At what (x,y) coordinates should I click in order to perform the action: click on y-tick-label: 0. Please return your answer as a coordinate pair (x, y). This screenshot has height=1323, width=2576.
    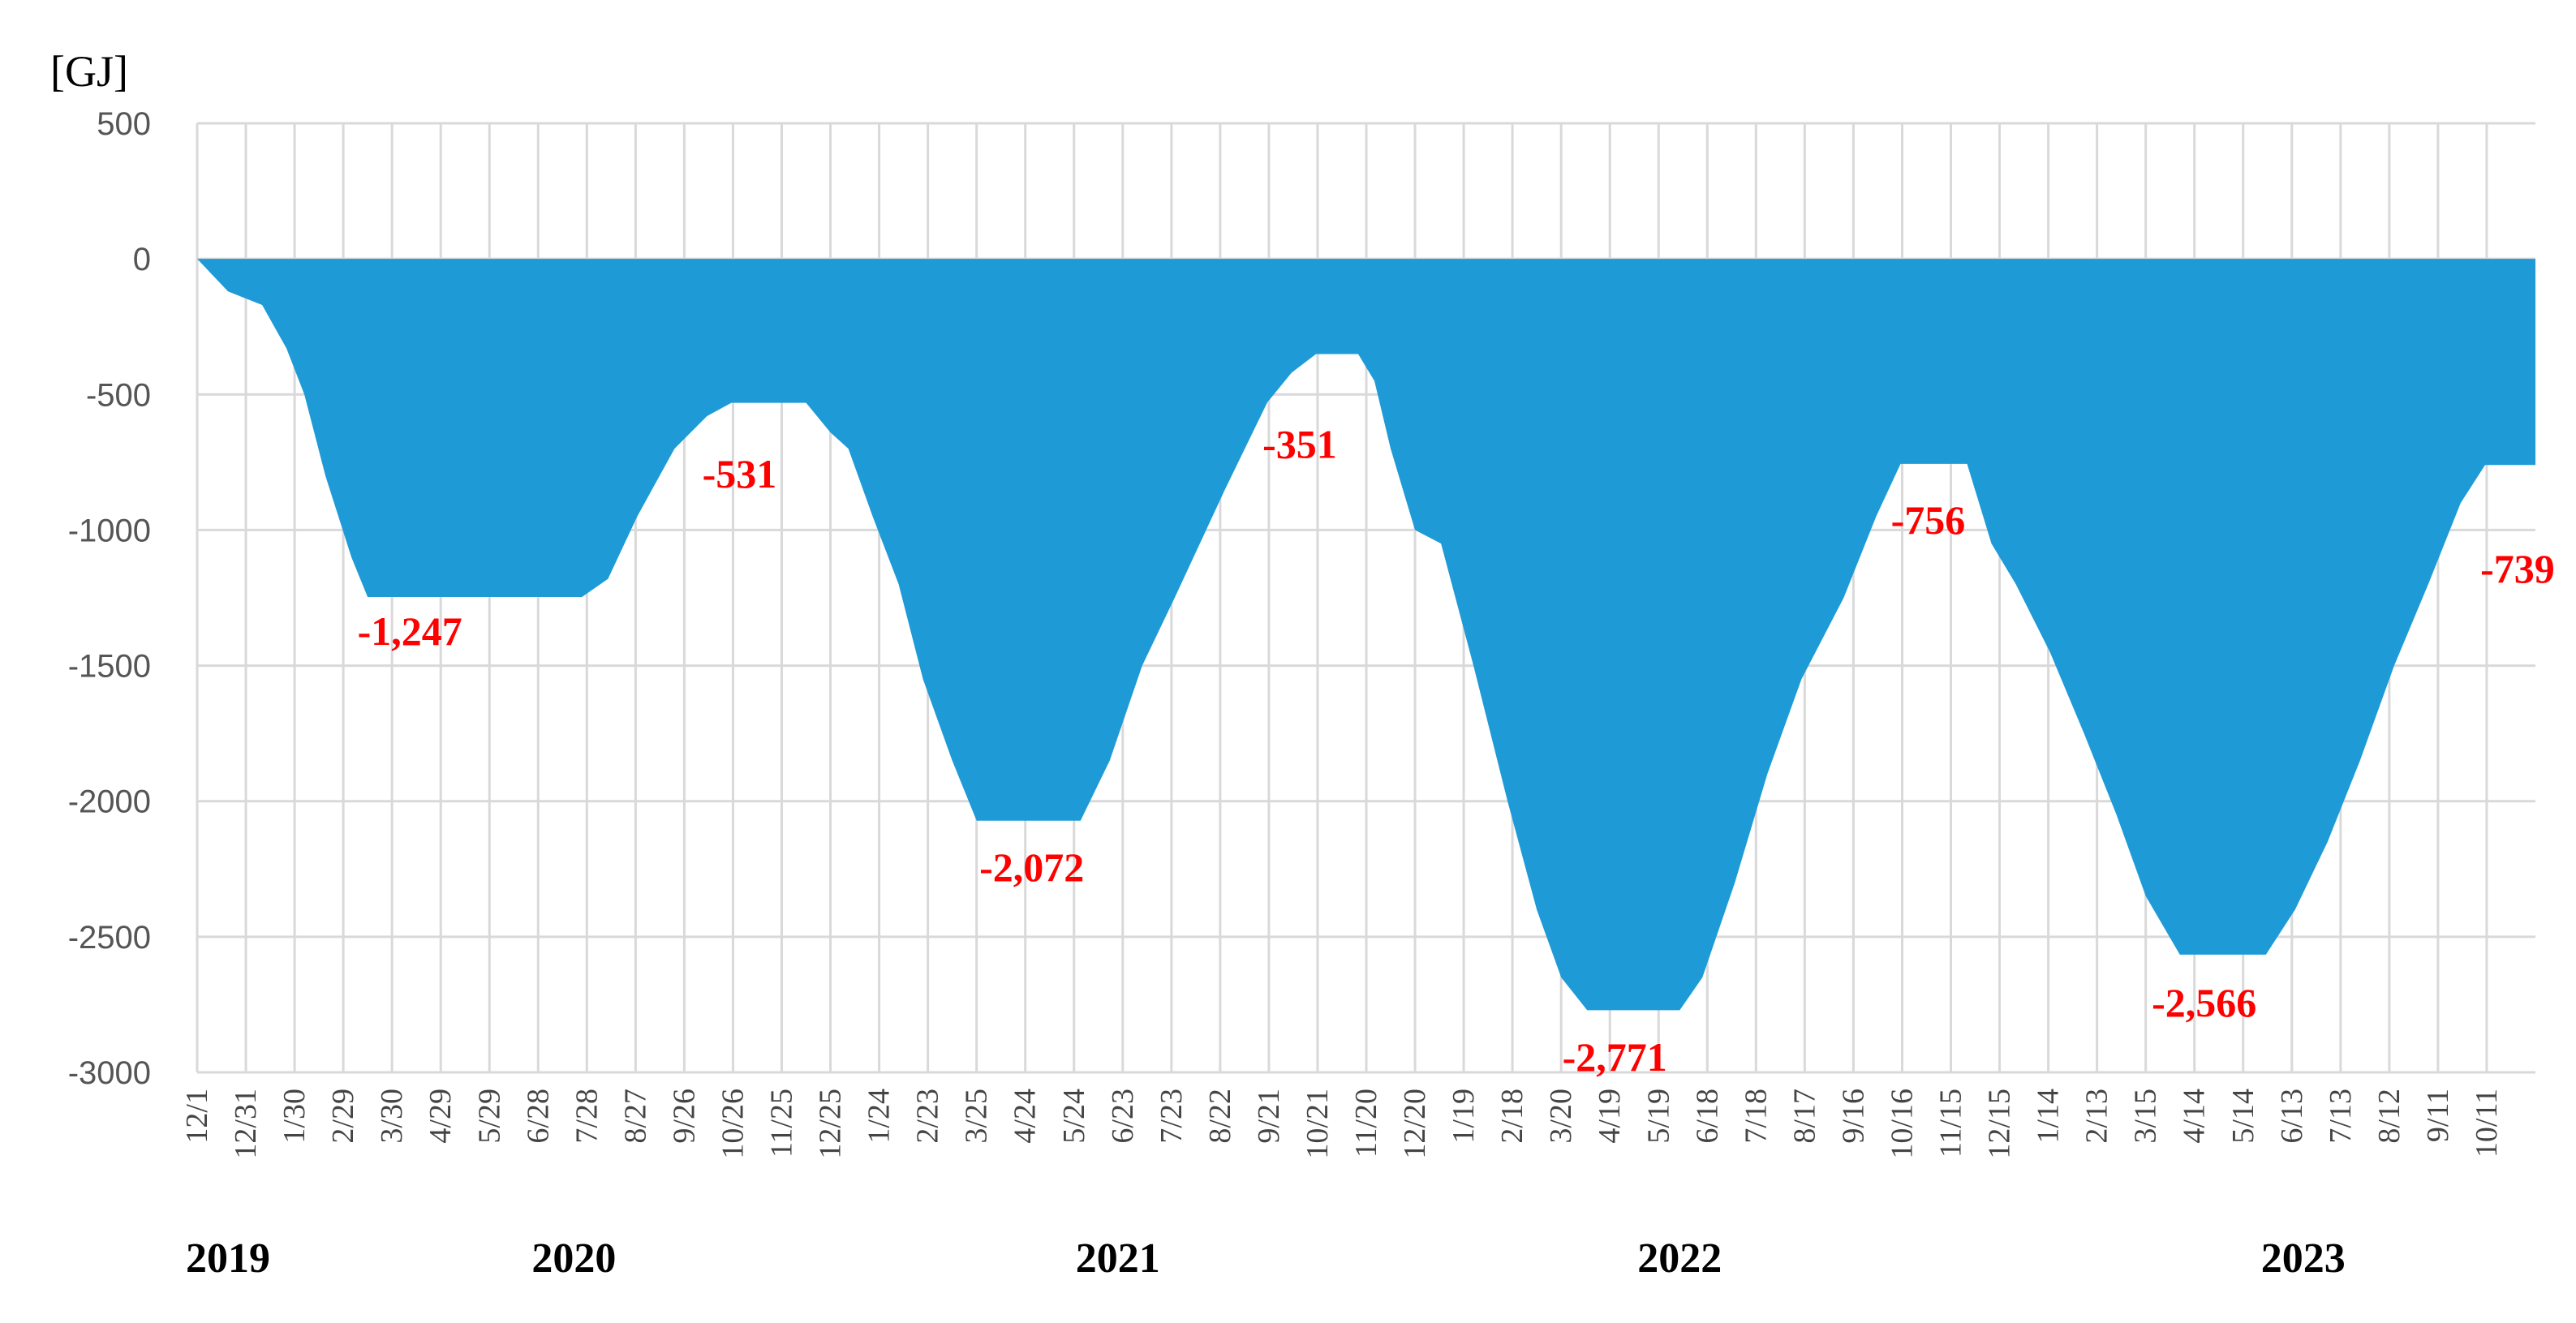
    Looking at the image, I should click on (142, 259).